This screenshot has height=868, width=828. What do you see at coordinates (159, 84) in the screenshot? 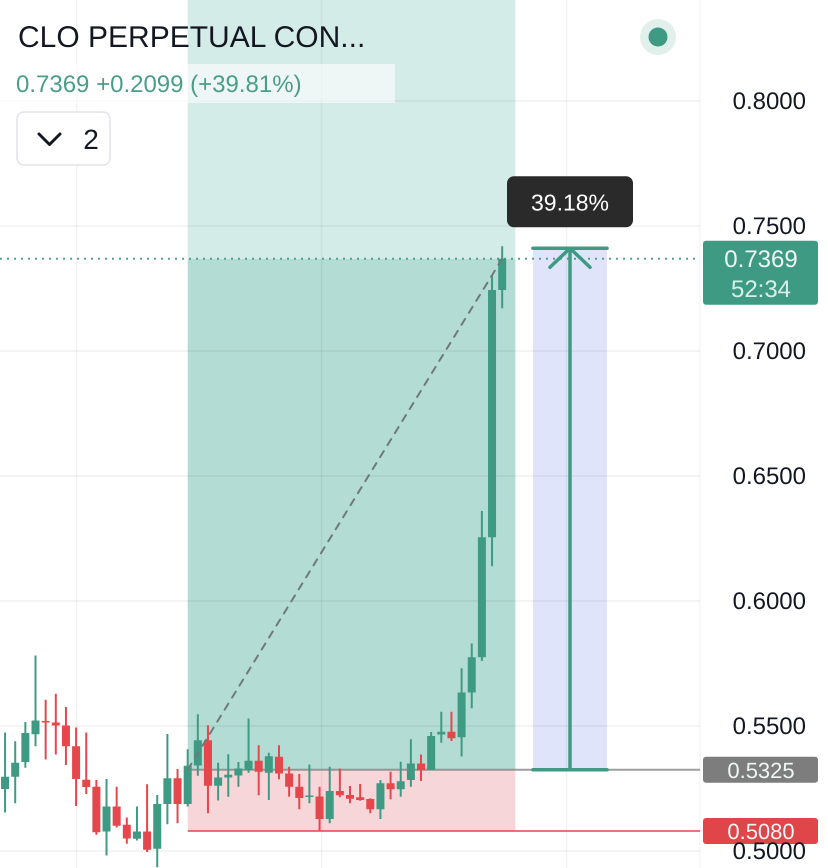
I see `text: 0.7369 +0.2099 (+39.81%)` at bounding box center [159, 84].